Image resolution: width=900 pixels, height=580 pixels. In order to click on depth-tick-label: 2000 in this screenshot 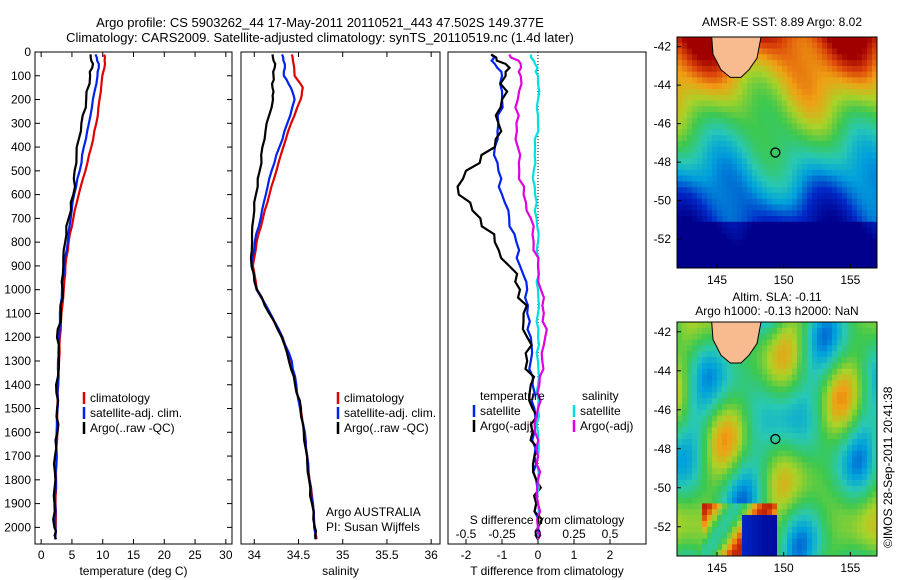, I will do `click(17, 527)`.